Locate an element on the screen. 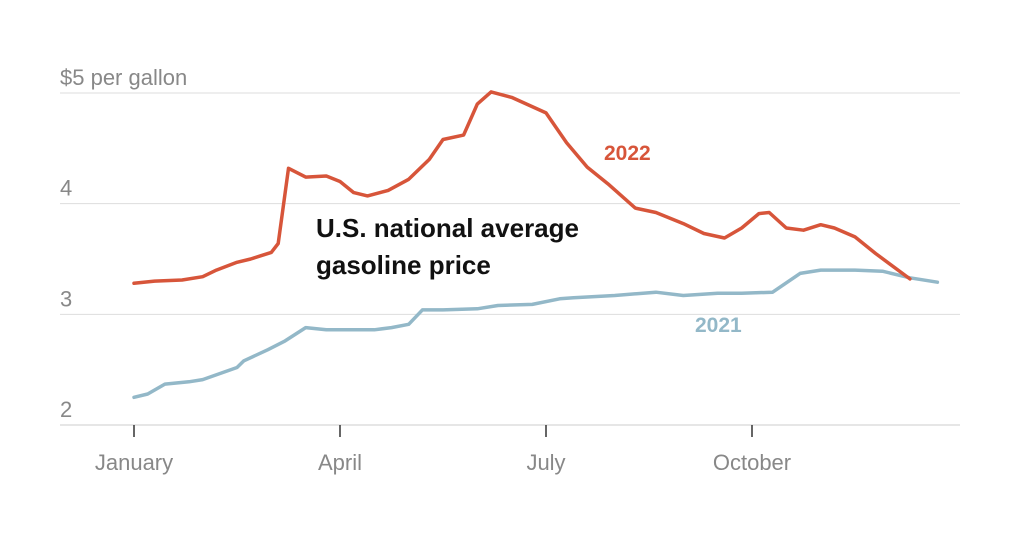 This screenshot has height=536, width=1024. series-label-2021: 2021 is located at coordinates (718, 325).